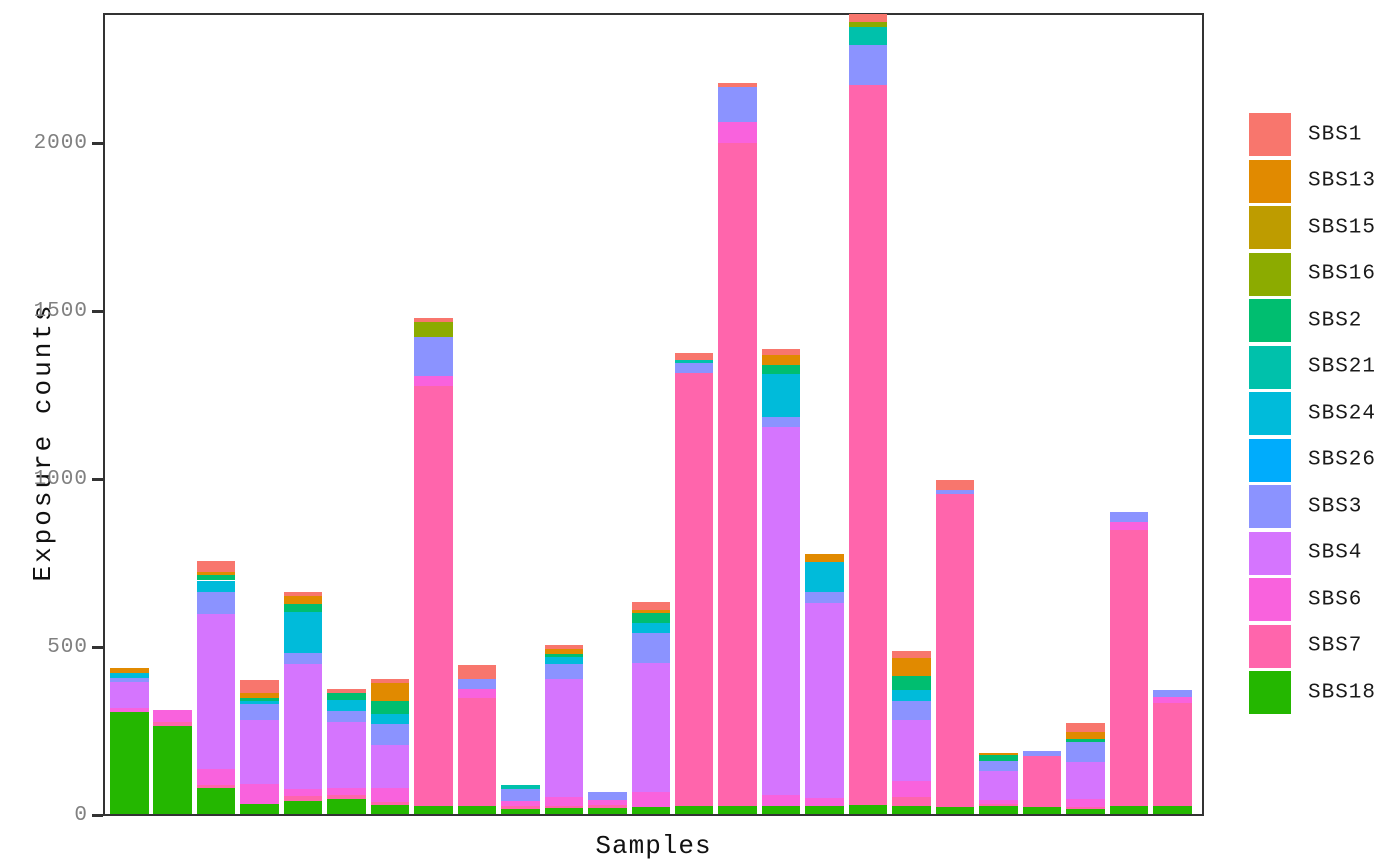 The height and width of the screenshot is (865, 1400). Describe the element at coordinates (1342, 692) in the screenshot. I see `legend-label: SBS18` at that location.